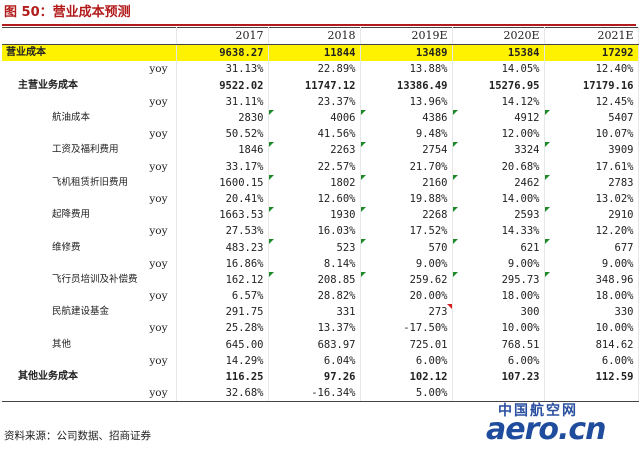  Describe the element at coordinates (314, 118) in the screenshot. I see `cell: 4006` at that location.